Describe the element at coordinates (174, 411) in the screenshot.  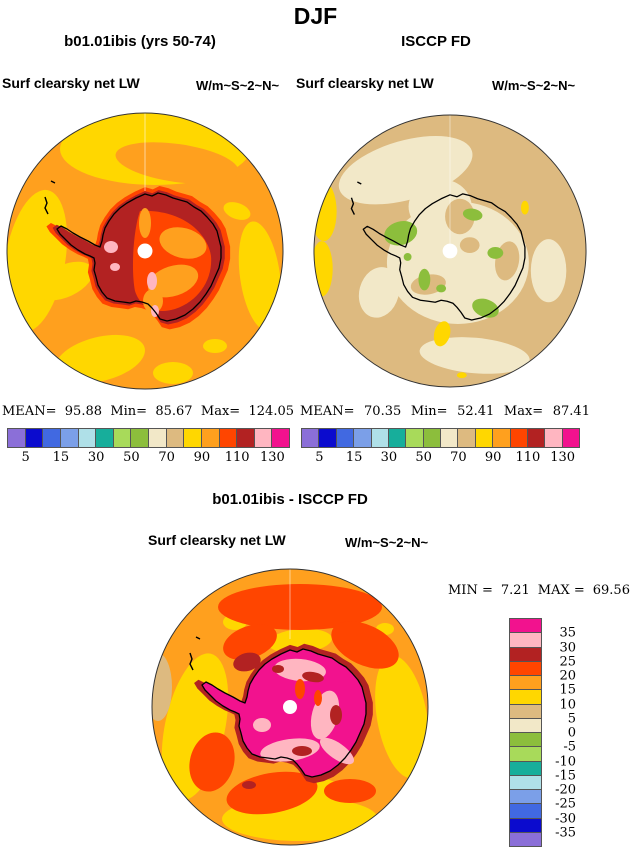
I see `min-value: 85.67` at that location.